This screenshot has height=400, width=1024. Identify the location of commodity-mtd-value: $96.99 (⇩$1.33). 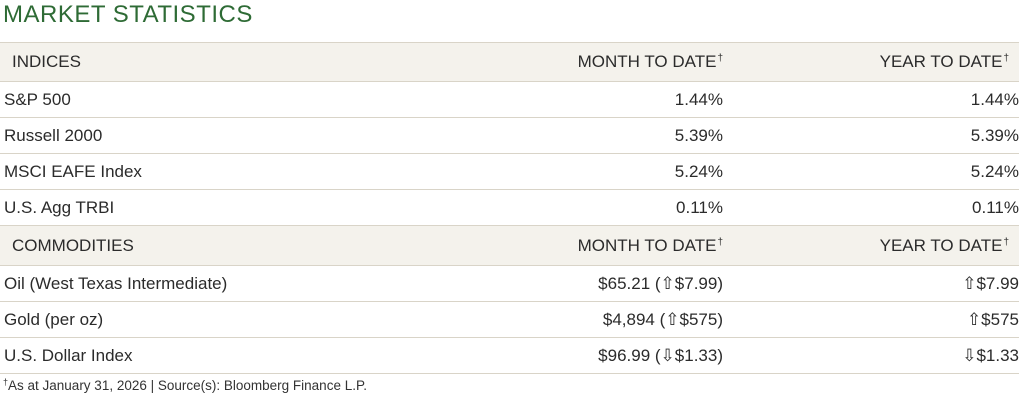
(660, 355).